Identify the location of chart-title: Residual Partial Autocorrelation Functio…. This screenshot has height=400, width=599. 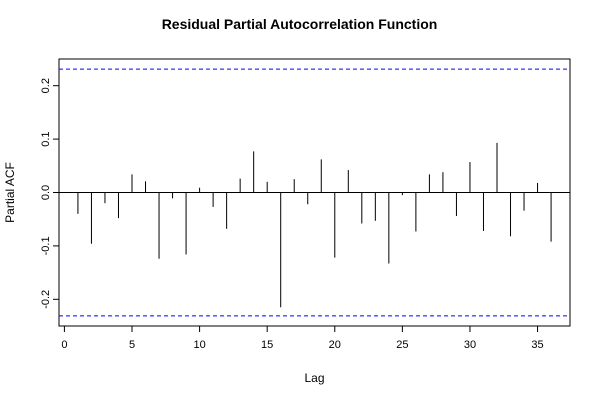
(300, 24).